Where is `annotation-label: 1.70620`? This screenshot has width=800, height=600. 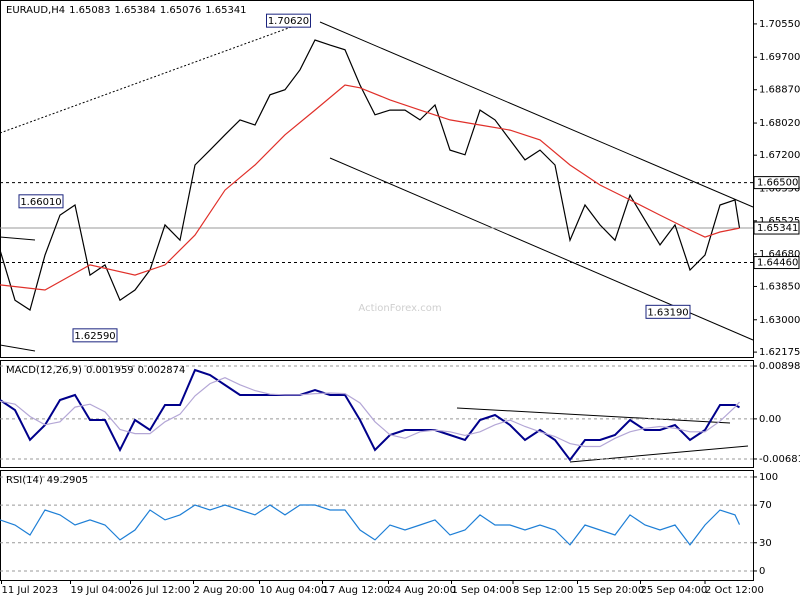
annotation-label: 1.70620 is located at coordinates (288, 21).